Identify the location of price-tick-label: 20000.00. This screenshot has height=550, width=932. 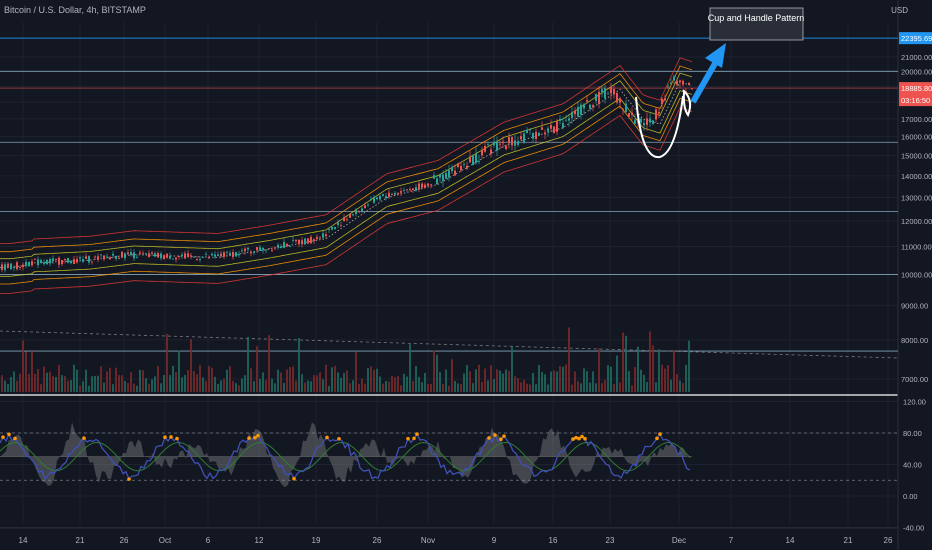
(916, 71).